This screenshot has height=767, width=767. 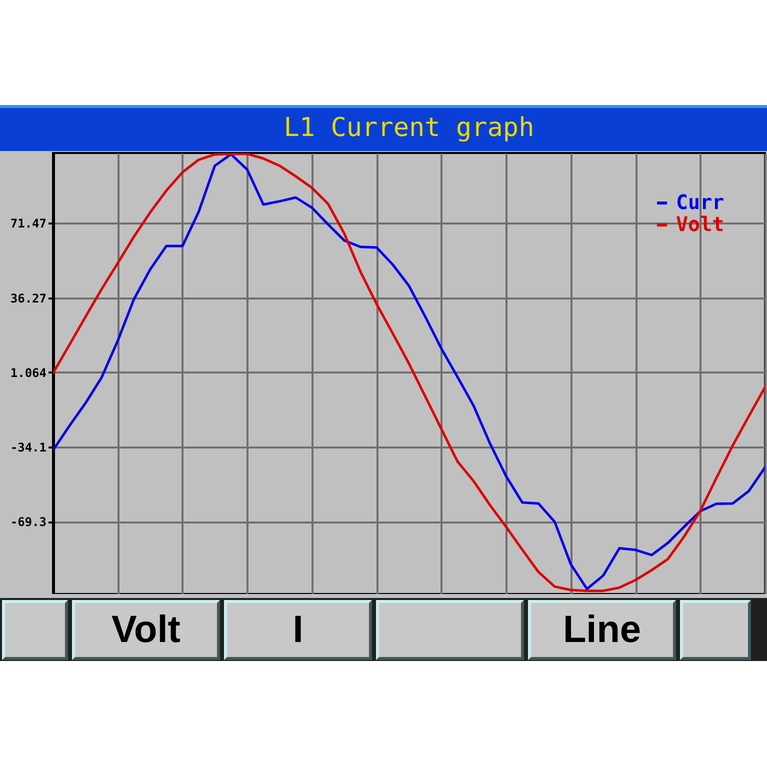 I want to click on legend-label: Curr, so click(x=700, y=202).